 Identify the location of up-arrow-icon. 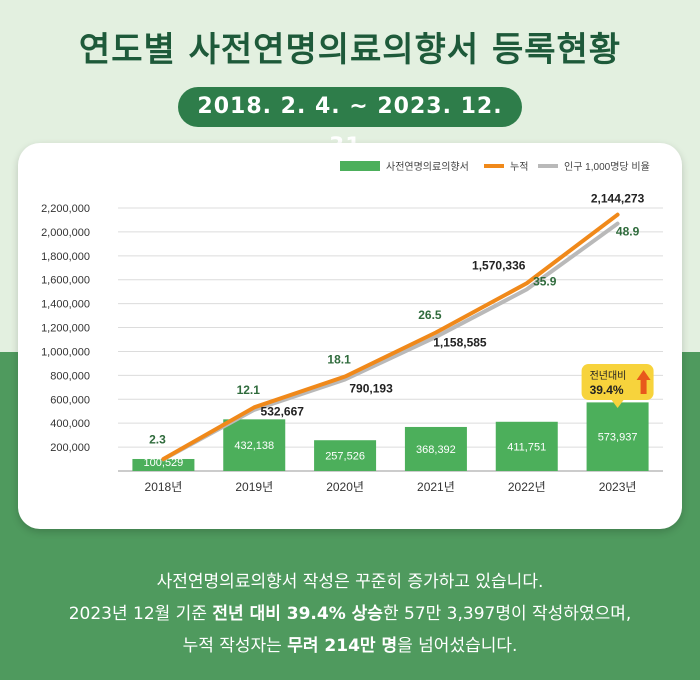
(643, 382).